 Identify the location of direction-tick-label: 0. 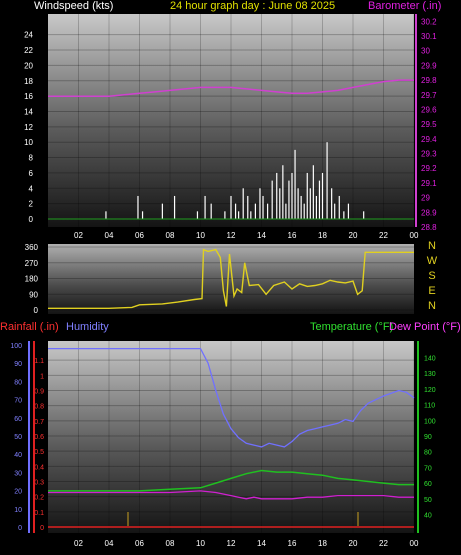
(36, 310).